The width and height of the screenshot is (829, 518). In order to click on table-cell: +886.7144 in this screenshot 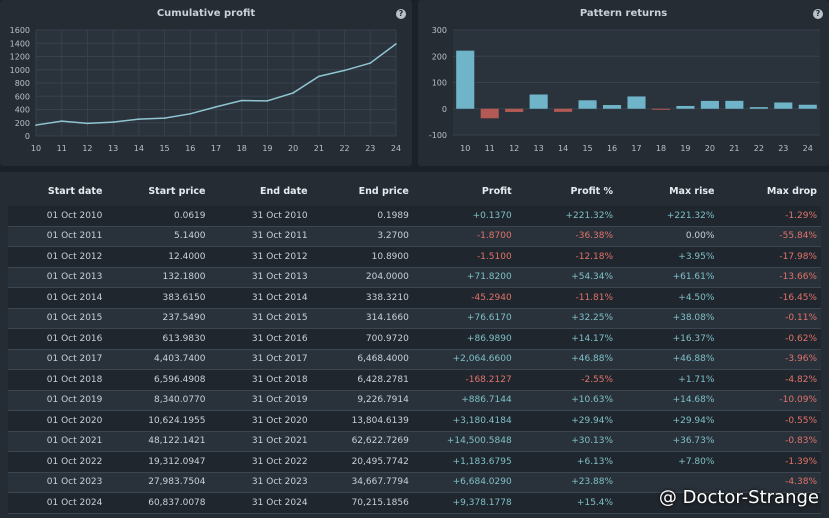, I will do `click(464, 400)`.